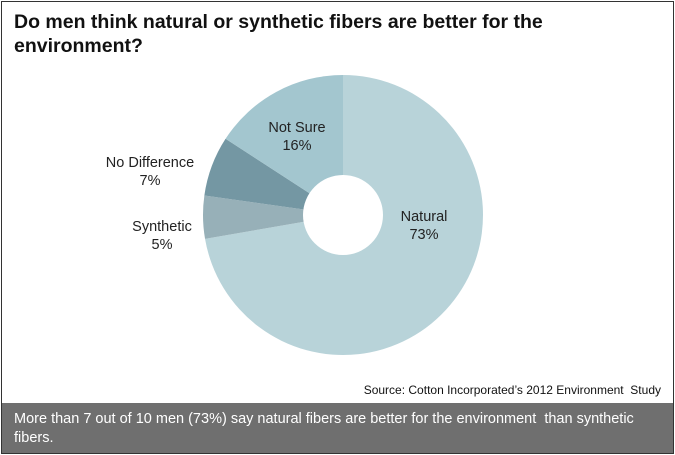 This screenshot has width=675, height=455. Describe the element at coordinates (150, 181) in the screenshot. I see `slice-value-no-difference: 7%` at that location.